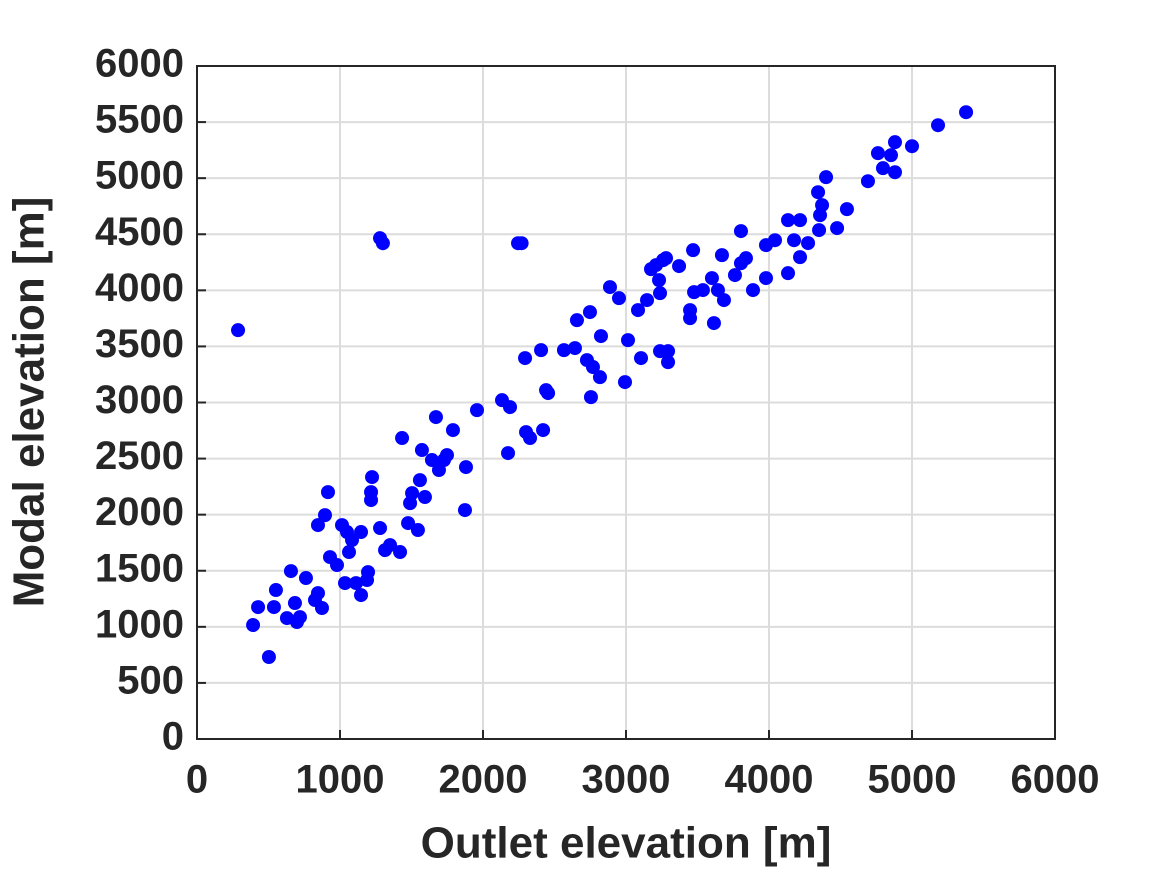  I want to click on x-tick-label: 1000, so click(340, 780).